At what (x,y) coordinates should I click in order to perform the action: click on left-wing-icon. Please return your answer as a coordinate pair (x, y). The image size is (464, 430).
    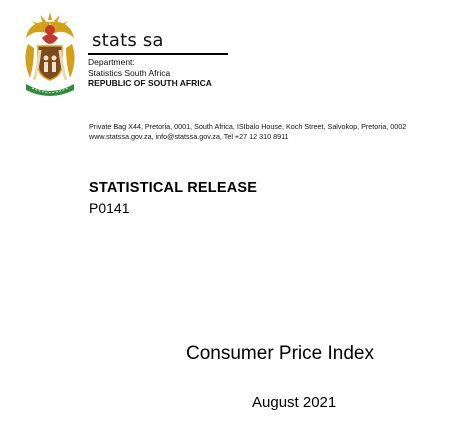
    Looking at the image, I should click on (38, 29).